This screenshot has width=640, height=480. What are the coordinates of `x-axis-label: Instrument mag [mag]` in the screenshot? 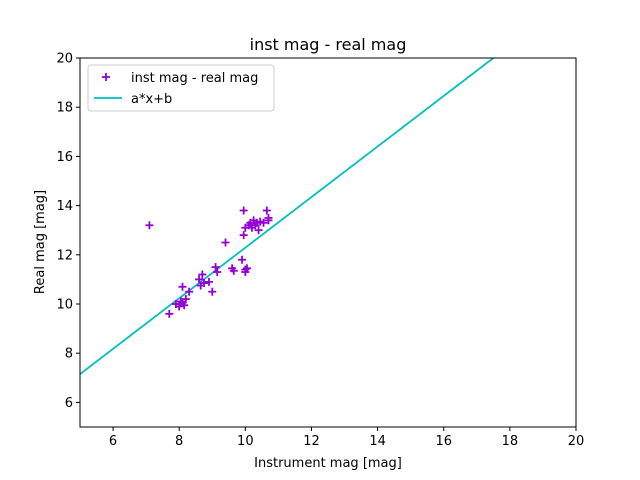 It's located at (328, 463).